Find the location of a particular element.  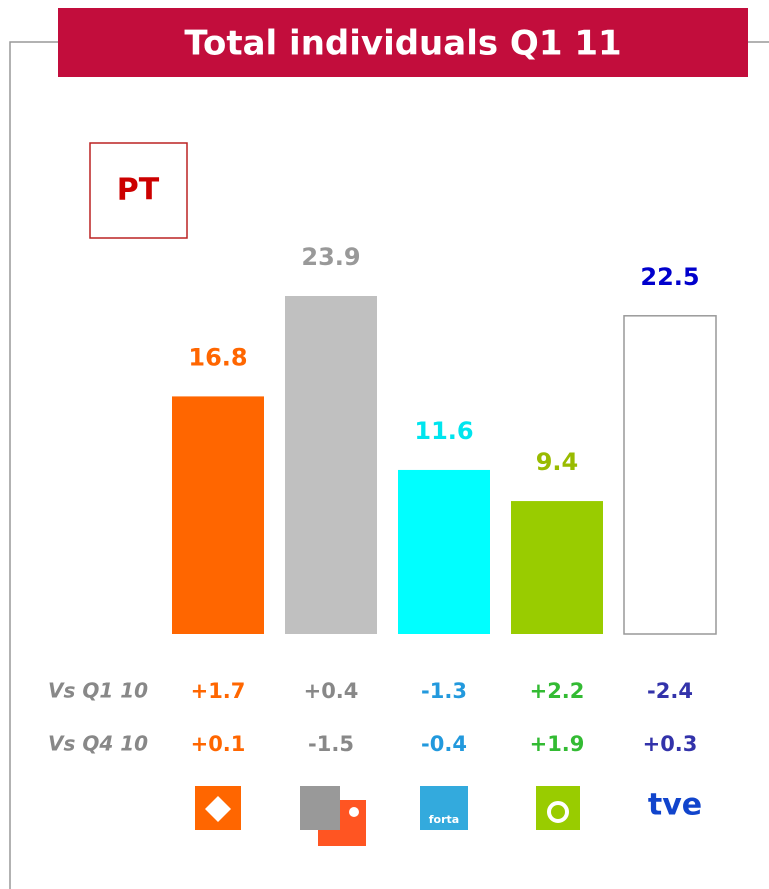

change-label: -0.4 is located at coordinates (444, 744).